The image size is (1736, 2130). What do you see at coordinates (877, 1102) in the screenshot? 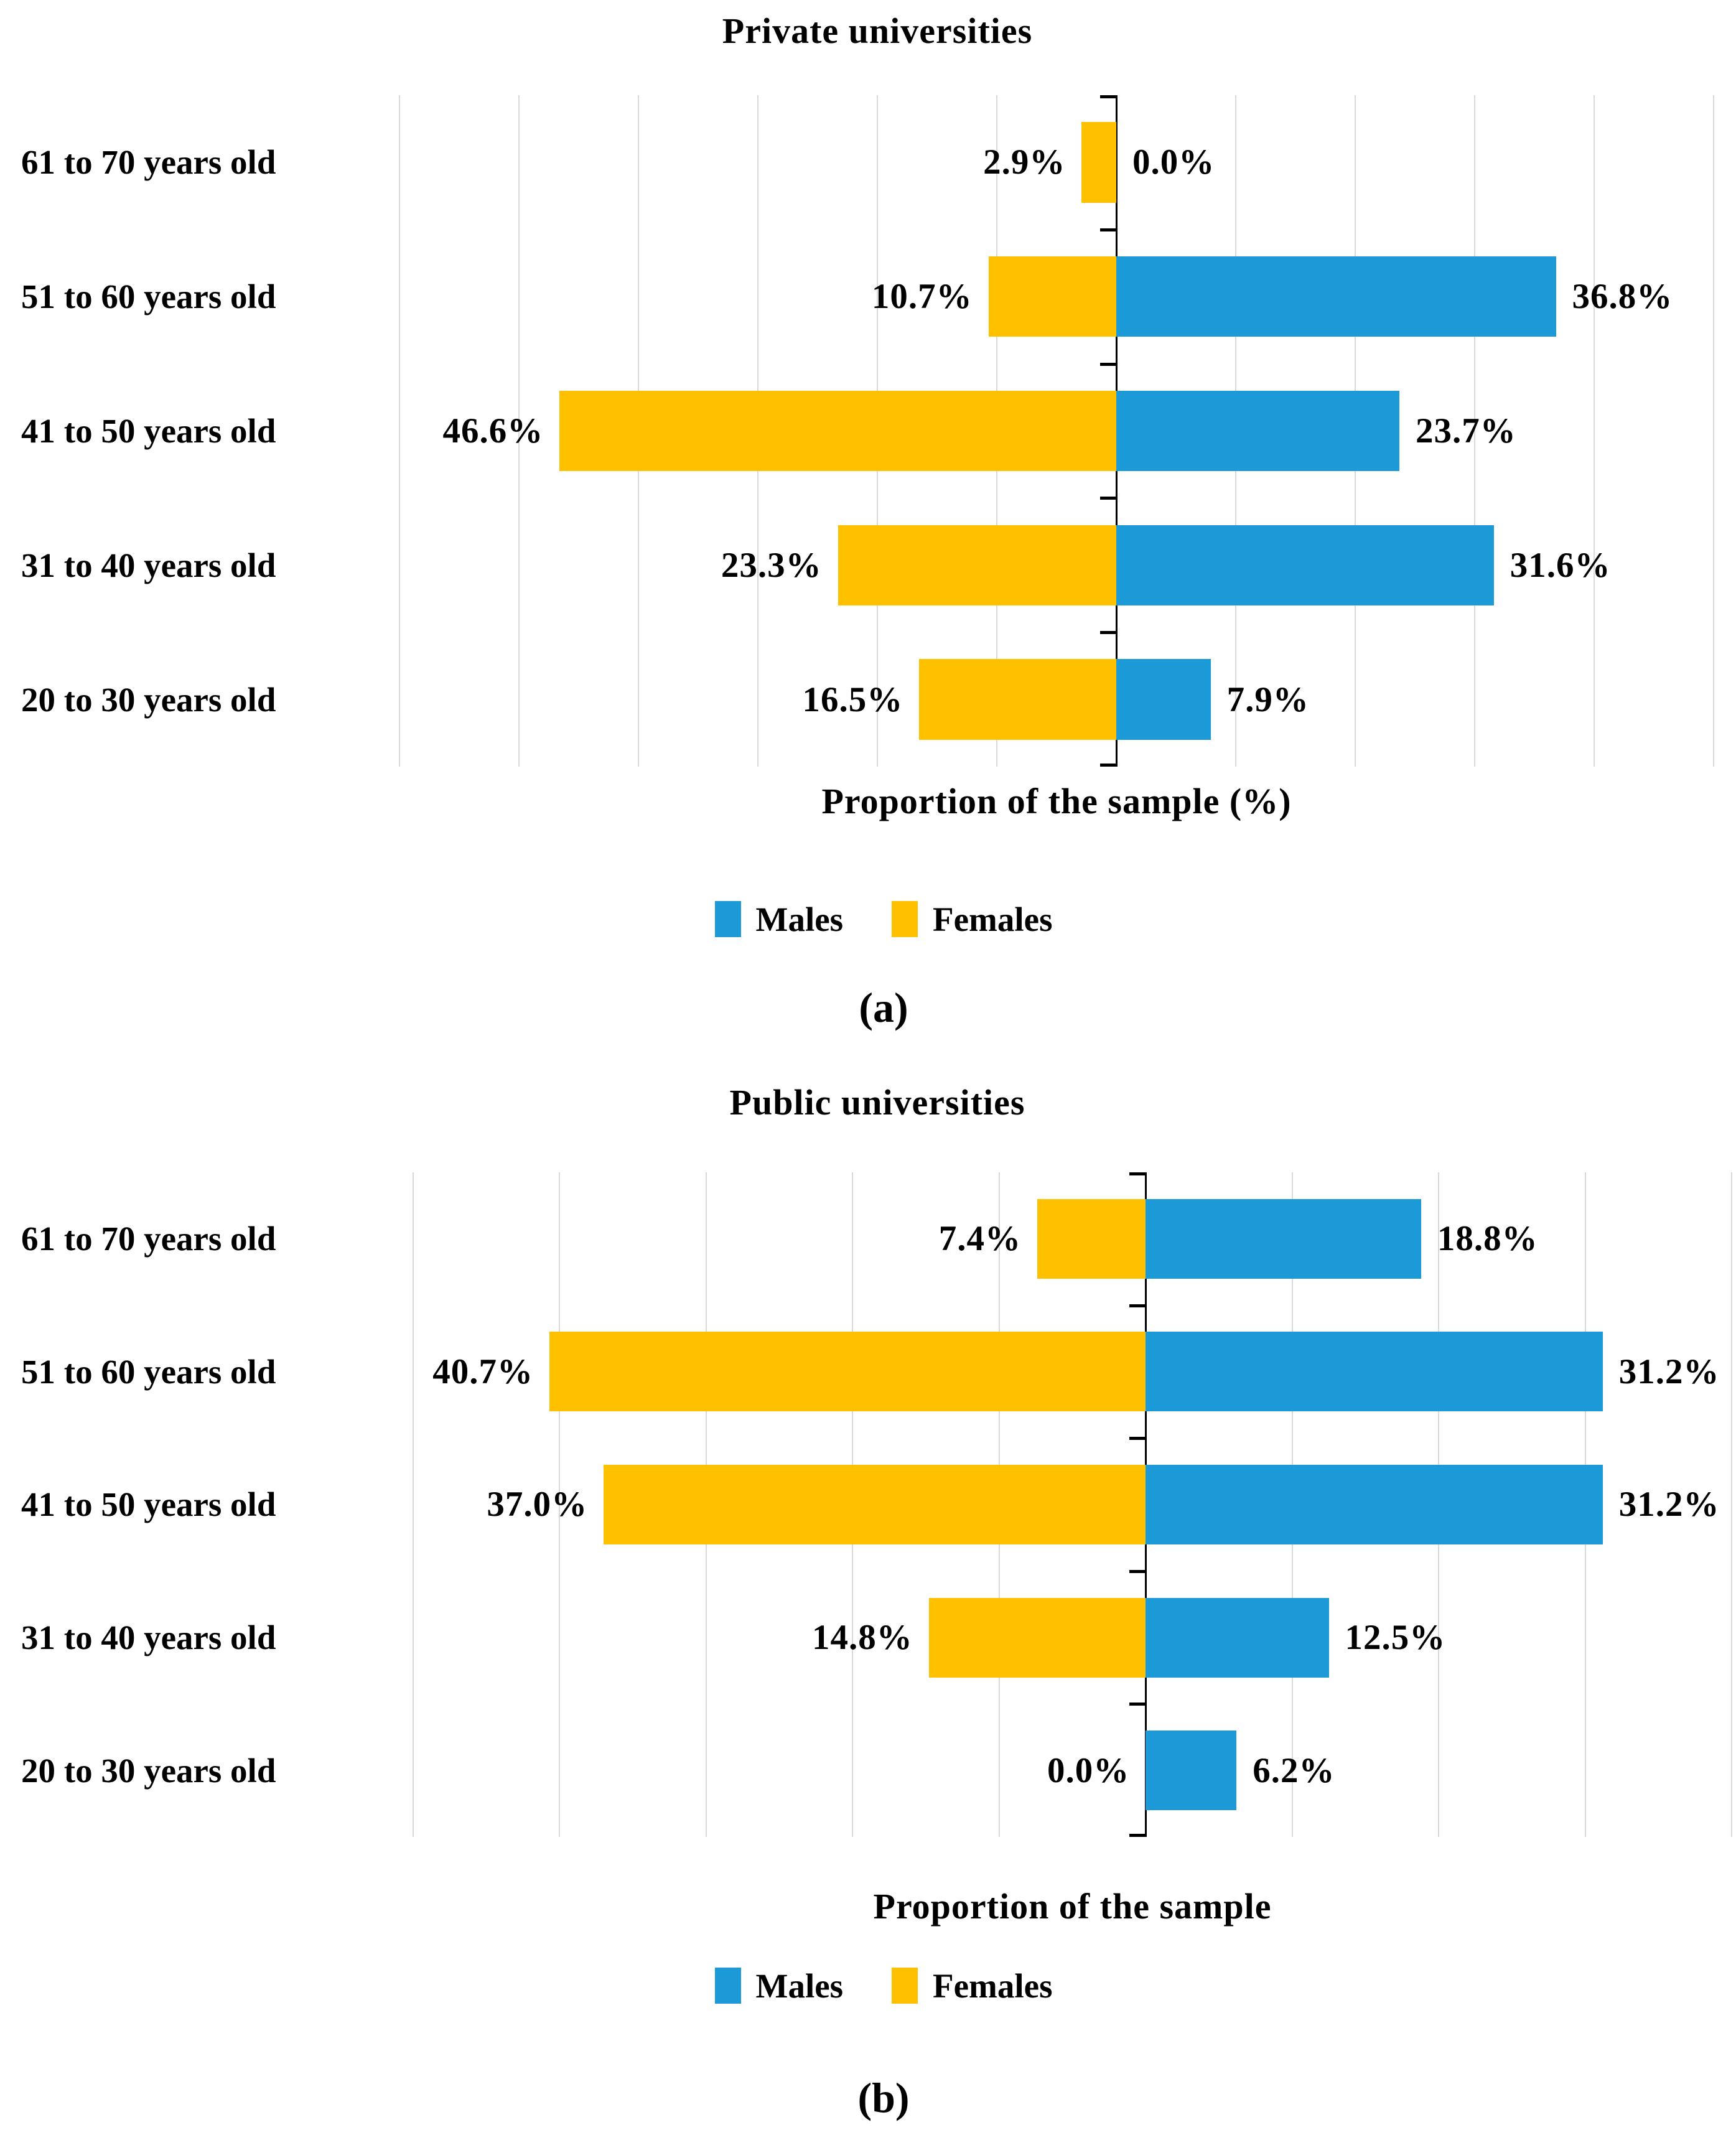
I see `chart-b-title: Public universities` at bounding box center [877, 1102].